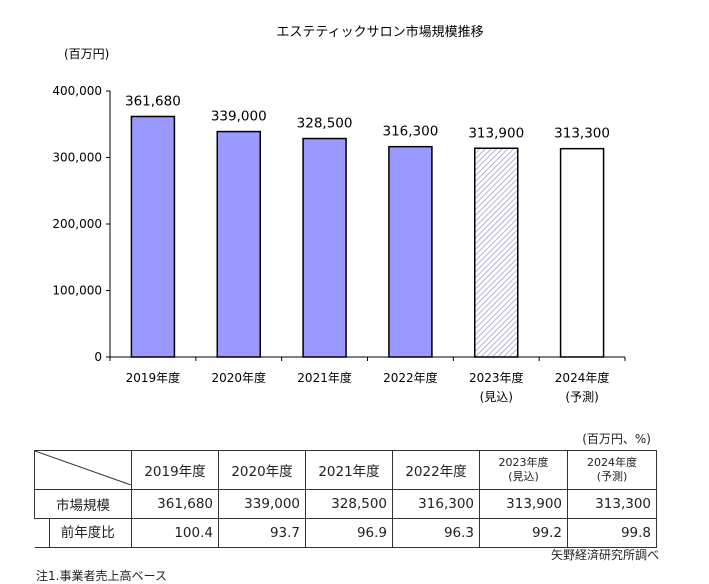 This screenshot has height=584, width=709. Describe the element at coordinates (436, 504) in the screenshot. I see `cell: 316,300` at that location.